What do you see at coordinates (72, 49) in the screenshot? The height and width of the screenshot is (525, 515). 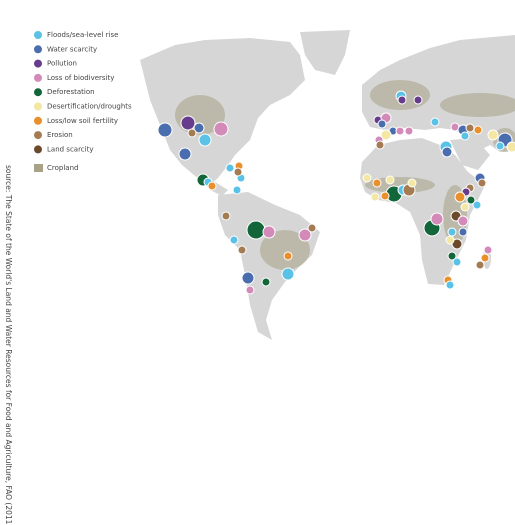 I see `legend-label: Water scarcity` at bounding box center [72, 49].